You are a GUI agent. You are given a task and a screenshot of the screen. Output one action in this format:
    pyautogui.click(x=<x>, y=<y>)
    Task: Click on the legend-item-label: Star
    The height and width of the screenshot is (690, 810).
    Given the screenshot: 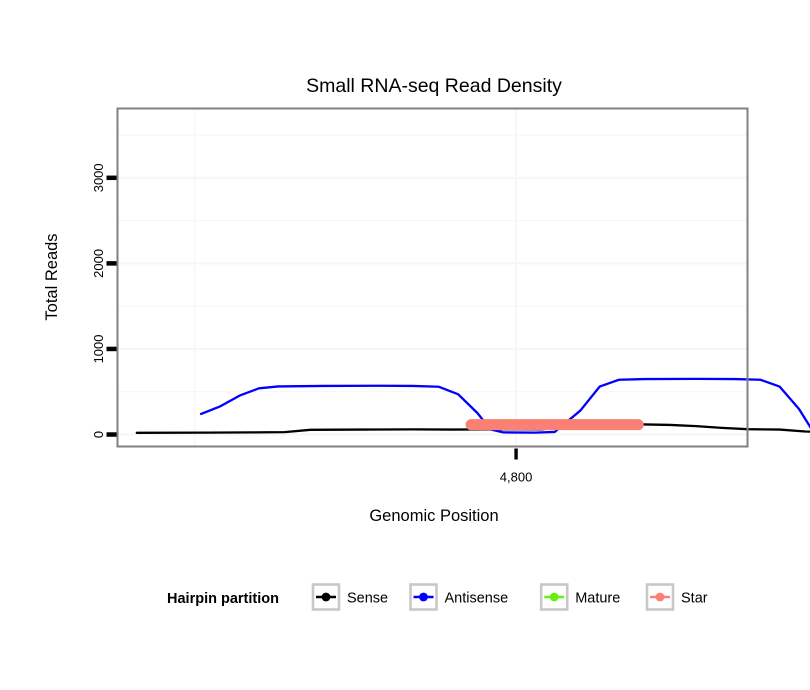 What is the action you would take?
    pyautogui.click(x=694, y=599)
    